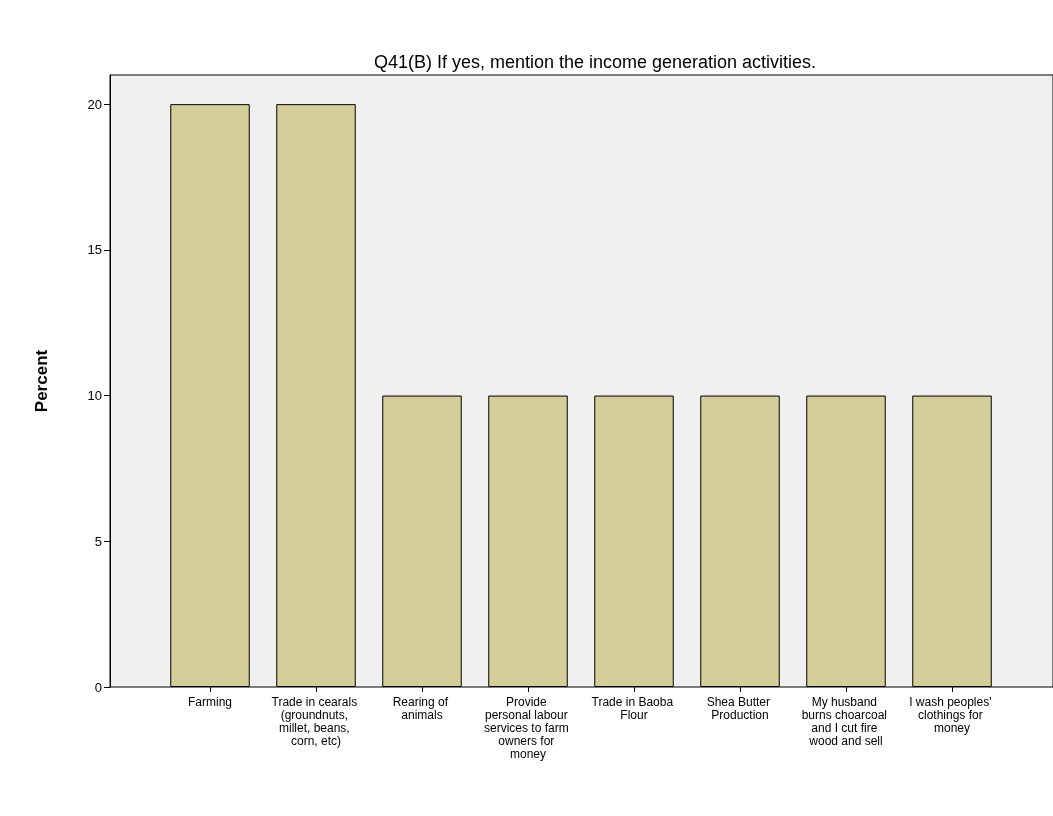 This screenshot has height=816, width=1053. I want to click on x-tick-label: Shea Butter Production, so click(740, 708).